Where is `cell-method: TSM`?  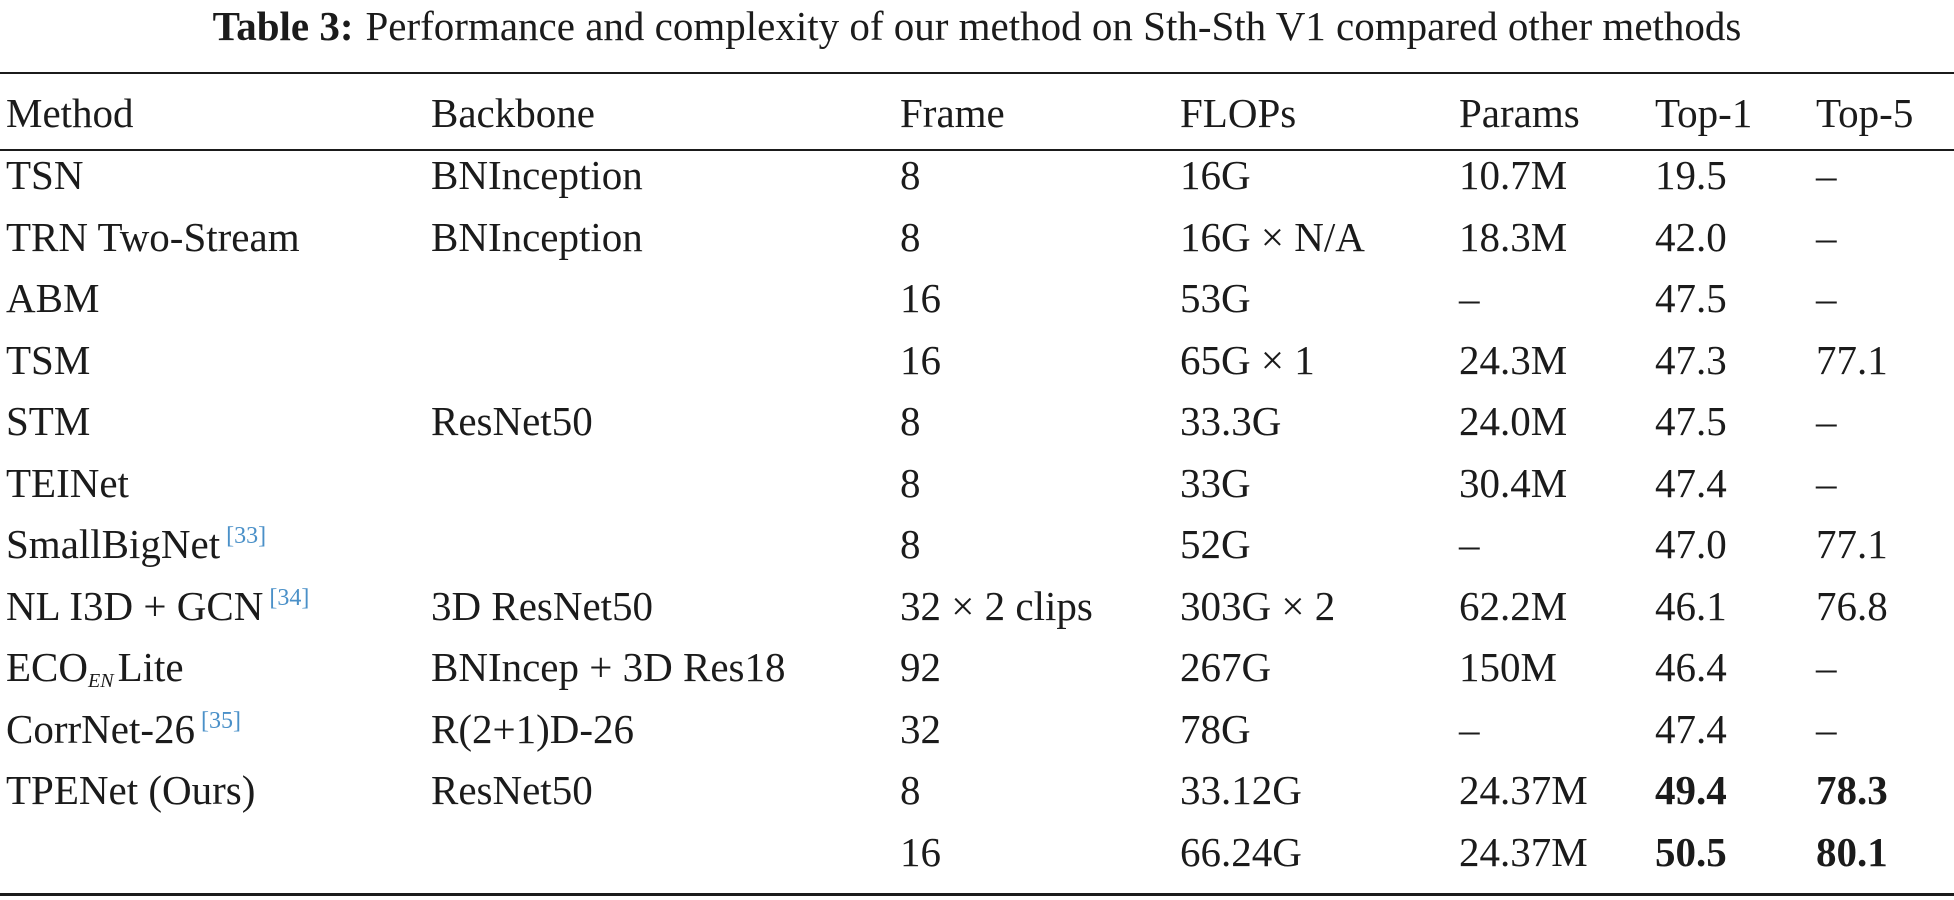 cell-method: TSM is located at coordinates (48, 360).